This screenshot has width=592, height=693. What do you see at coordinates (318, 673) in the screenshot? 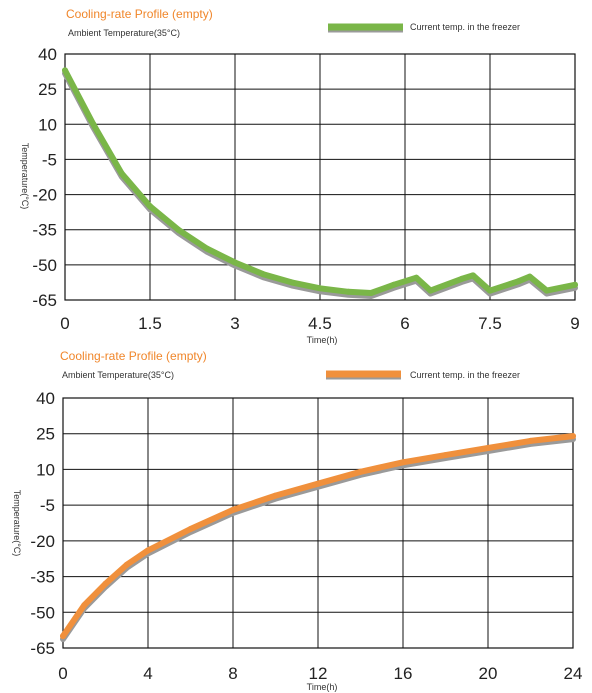
I see `x-tick-label: 12` at bounding box center [318, 673].